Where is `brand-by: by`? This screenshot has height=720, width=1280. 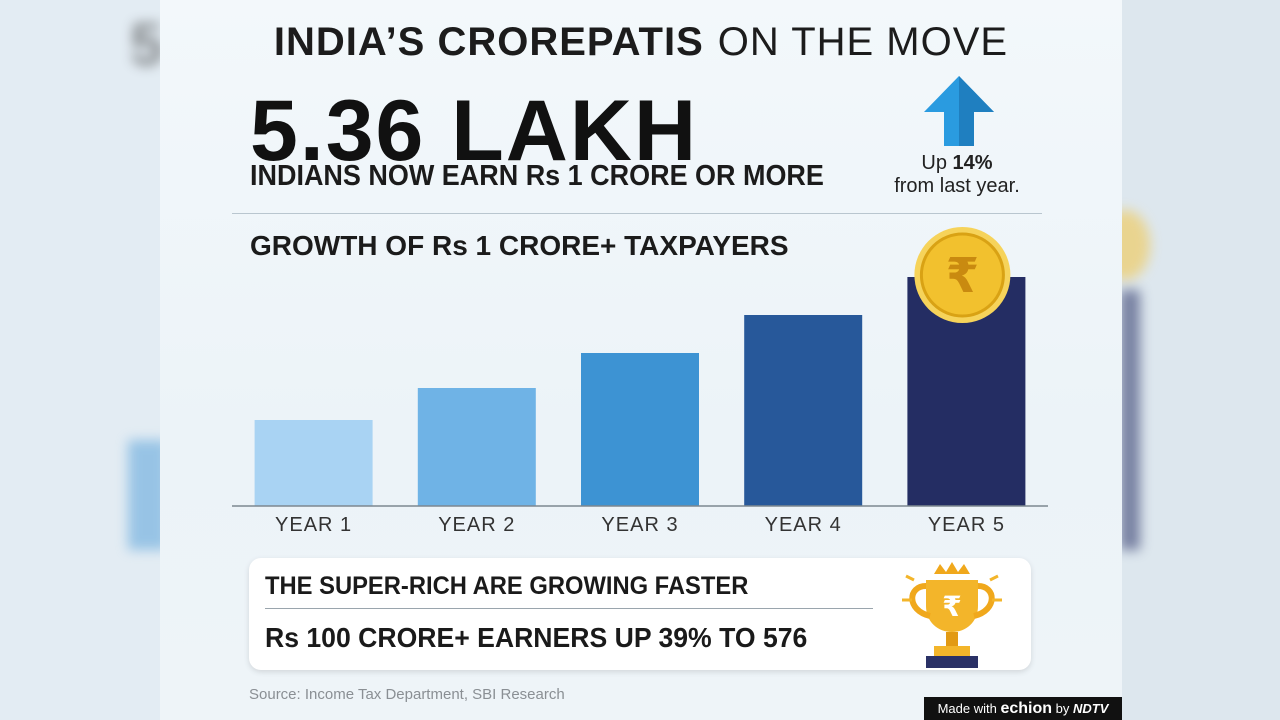 brand-by: by is located at coordinates (1062, 708).